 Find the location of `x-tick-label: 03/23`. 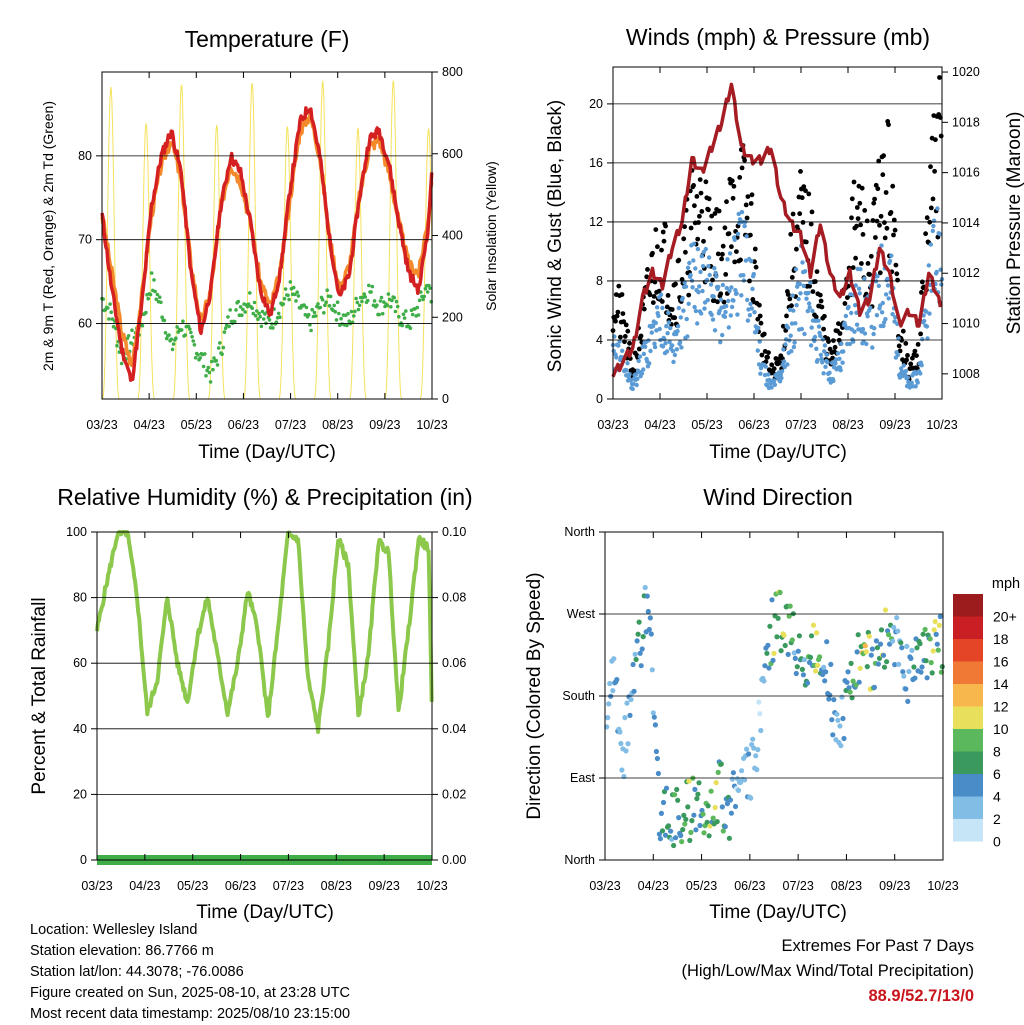

x-tick-label: 03/23 is located at coordinates (96, 886).